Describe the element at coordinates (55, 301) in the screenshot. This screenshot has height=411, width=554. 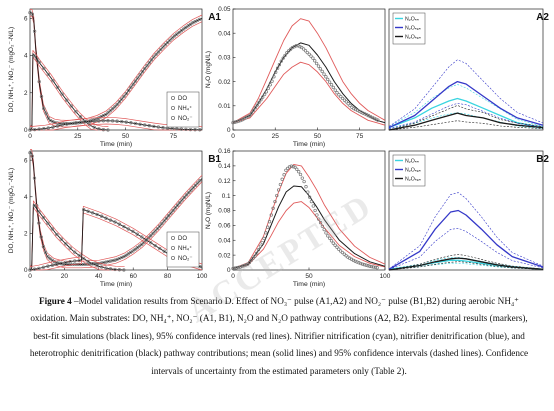
I see `caption-lead: Figure 4` at that location.